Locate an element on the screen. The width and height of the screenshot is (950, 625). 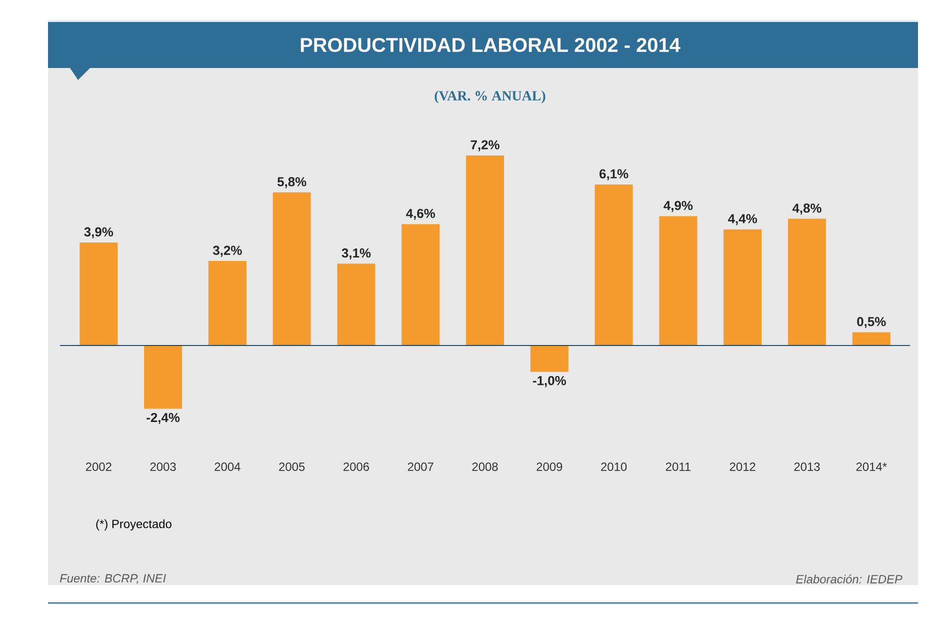
x-tick-label: 2008 is located at coordinates (485, 466).